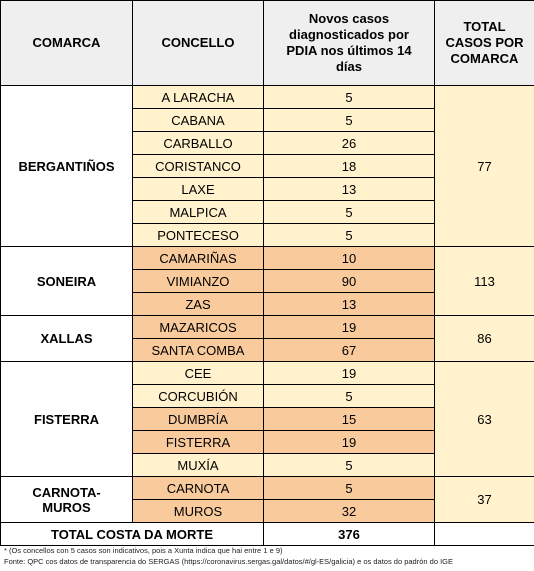 The image size is (534, 571). Describe the element at coordinates (198, 350) in the screenshot. I see `concello-cell: SANTA COMBA` at that location.